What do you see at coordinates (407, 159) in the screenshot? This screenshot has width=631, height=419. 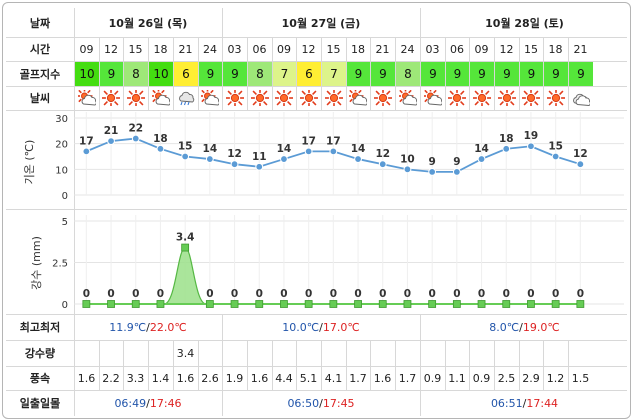 I see `temperature-value-label: 10` at bounding box center [407, 159].